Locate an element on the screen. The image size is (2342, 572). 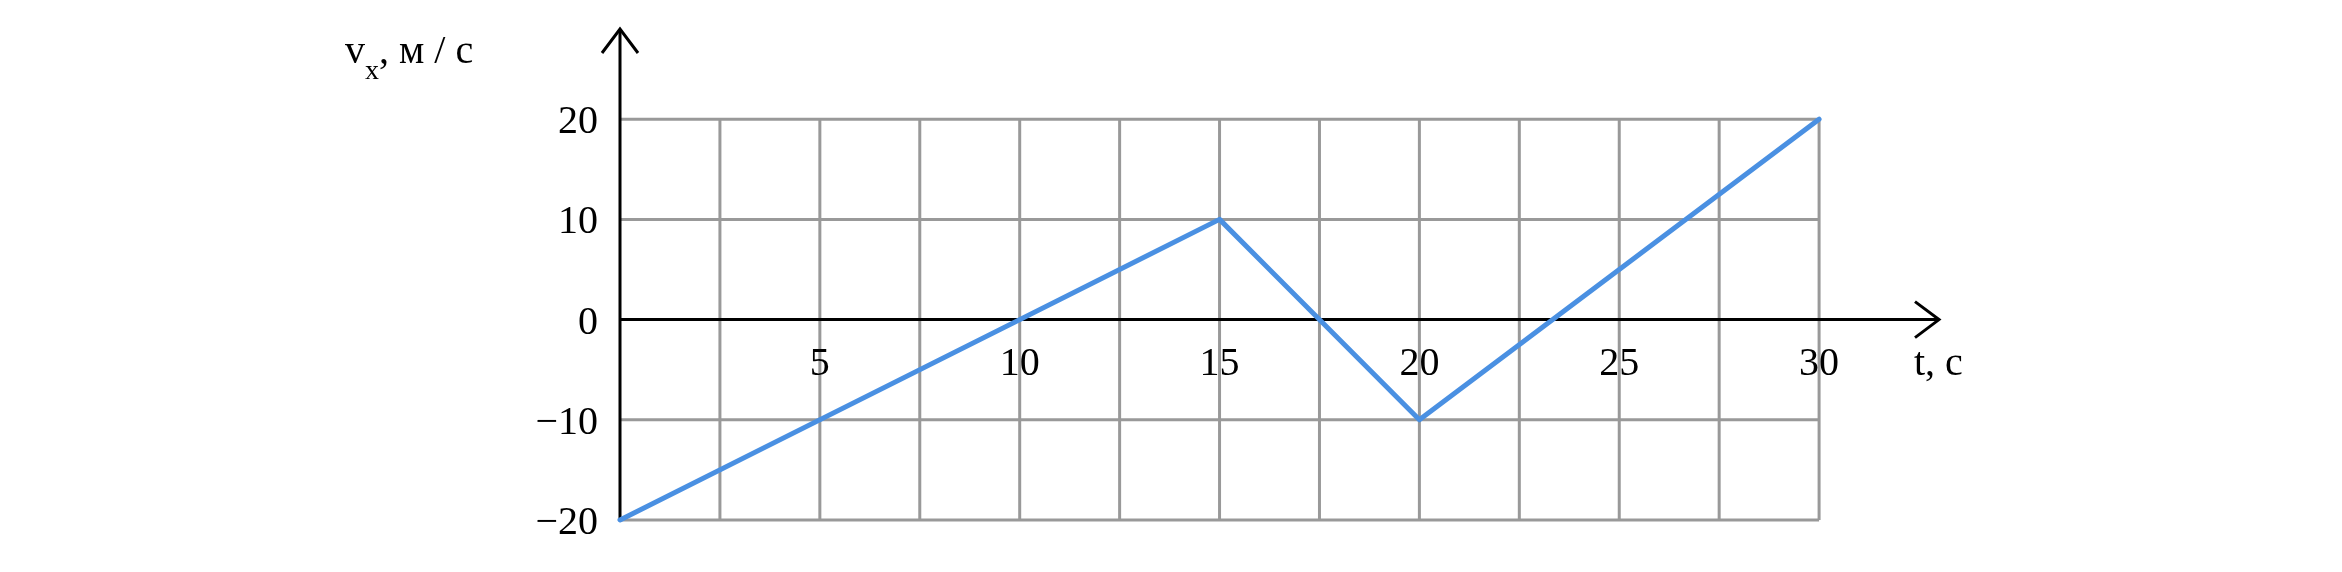
x-tick-label: 25 is located at coordinates (1619, 361).